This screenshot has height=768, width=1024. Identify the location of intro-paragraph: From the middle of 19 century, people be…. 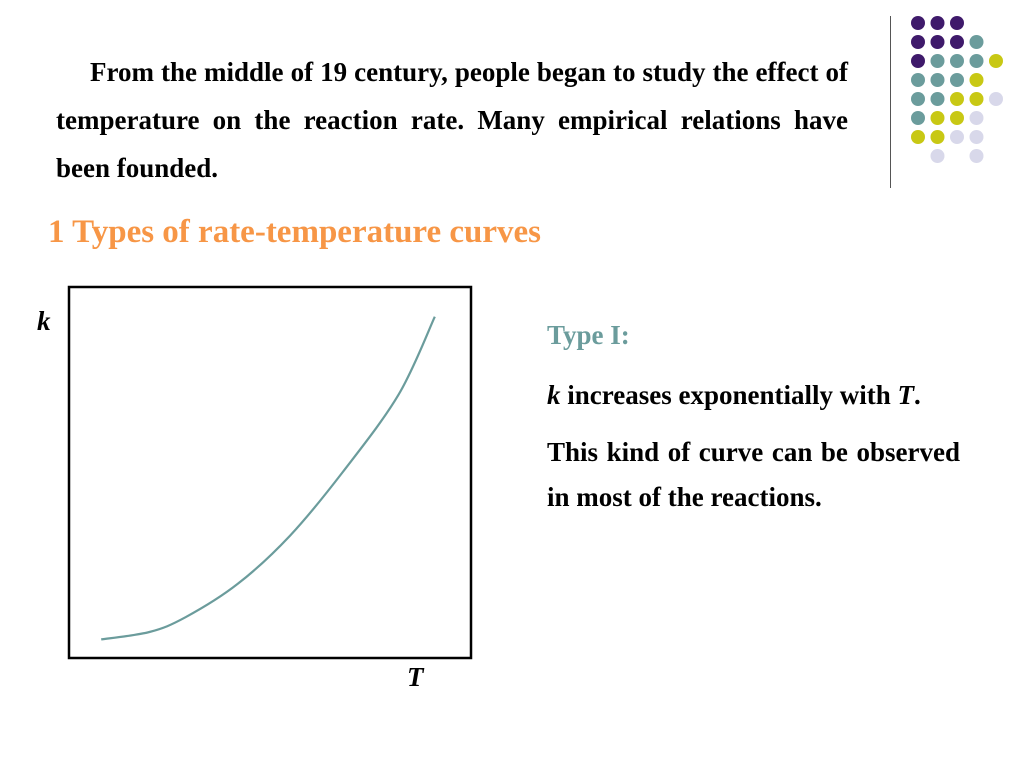
(452, 120).